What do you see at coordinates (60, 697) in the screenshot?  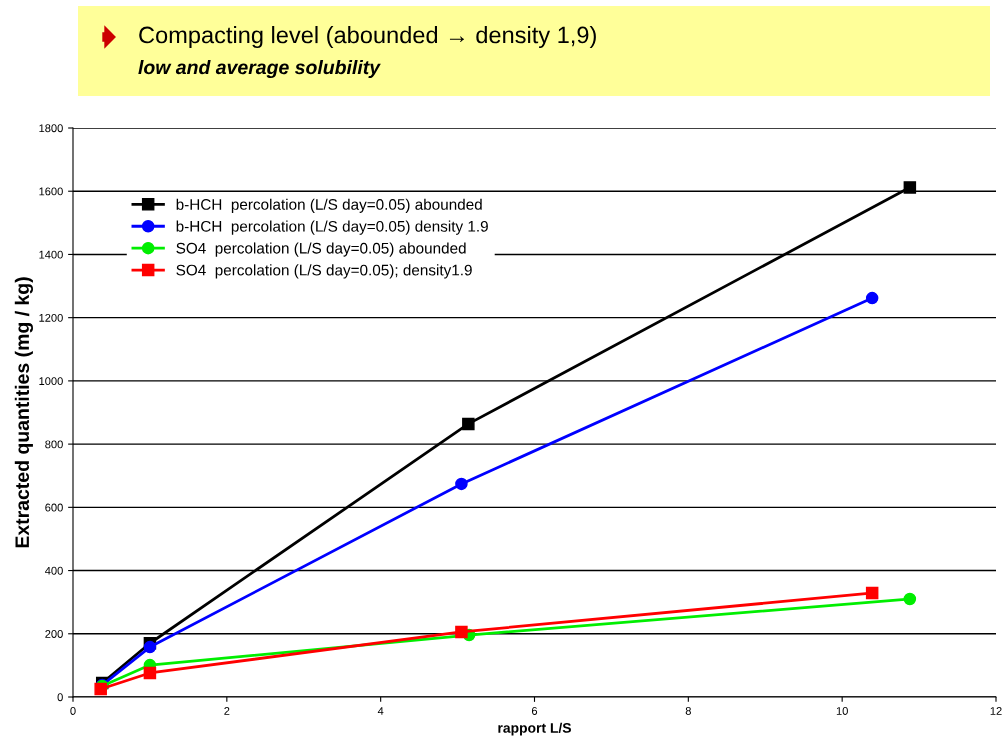 I see `y-tick-label: 0` at bounding box center [60, 697].